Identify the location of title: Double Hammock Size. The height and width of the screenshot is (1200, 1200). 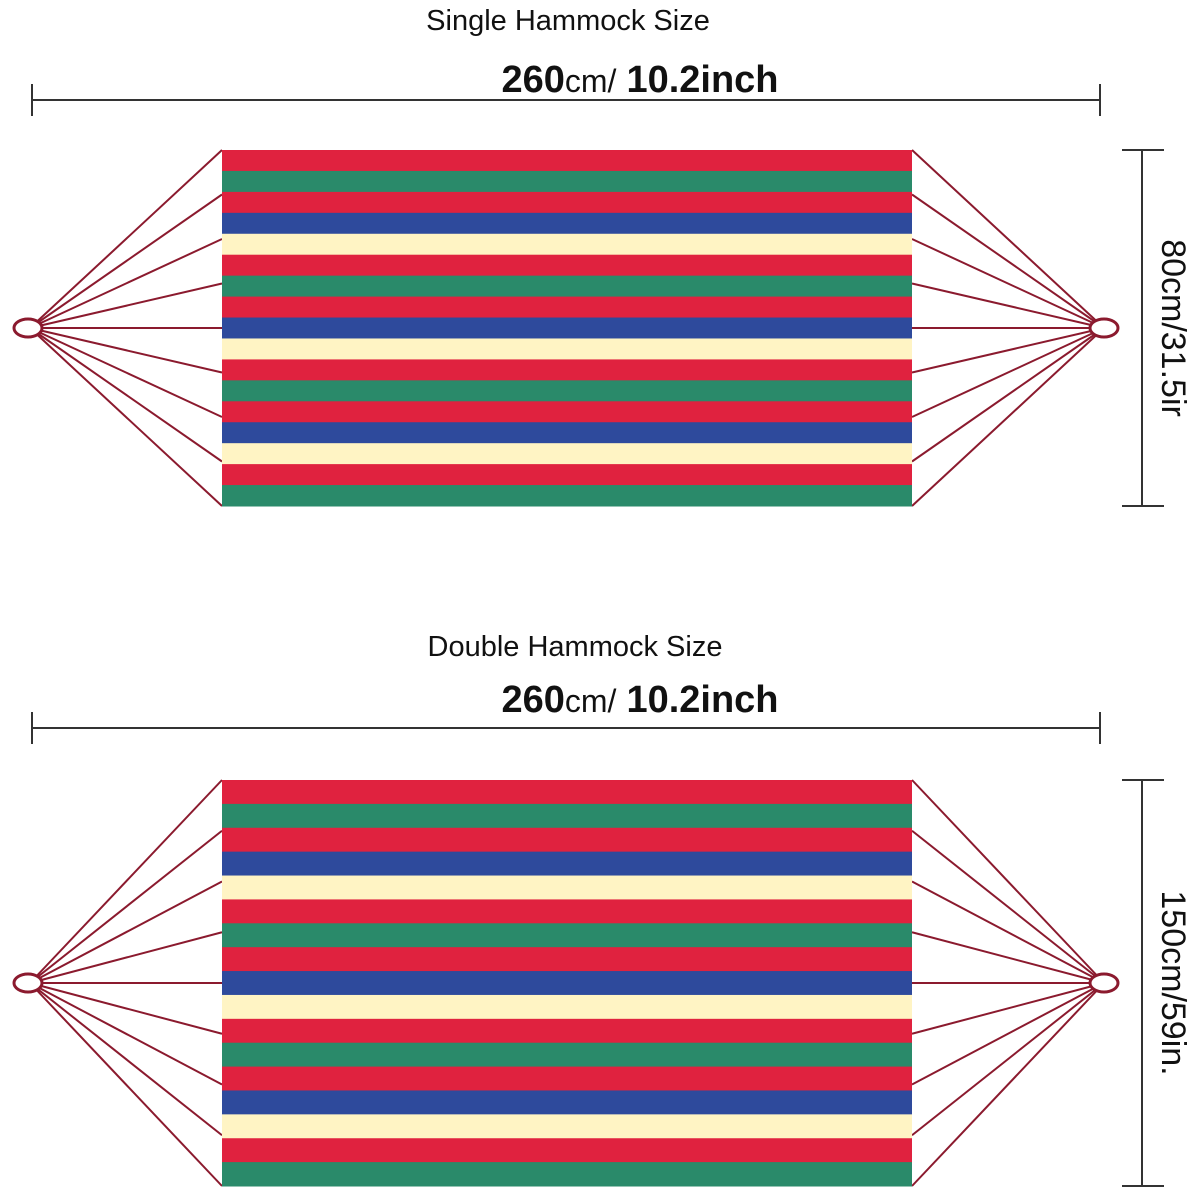
(575, 647).